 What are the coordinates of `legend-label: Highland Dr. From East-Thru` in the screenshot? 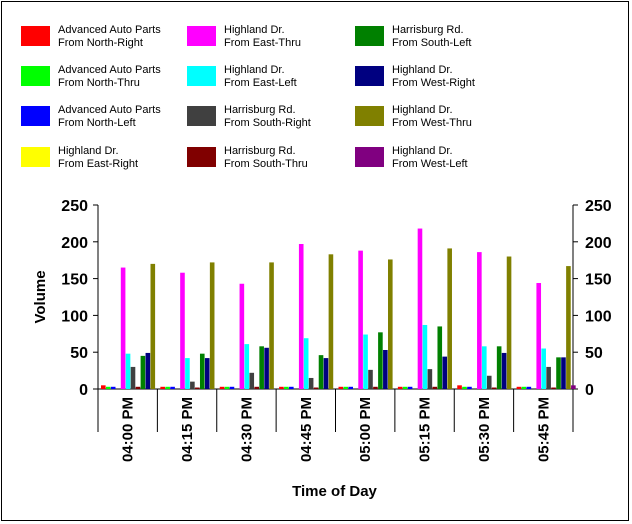 It's located at (263, 36).